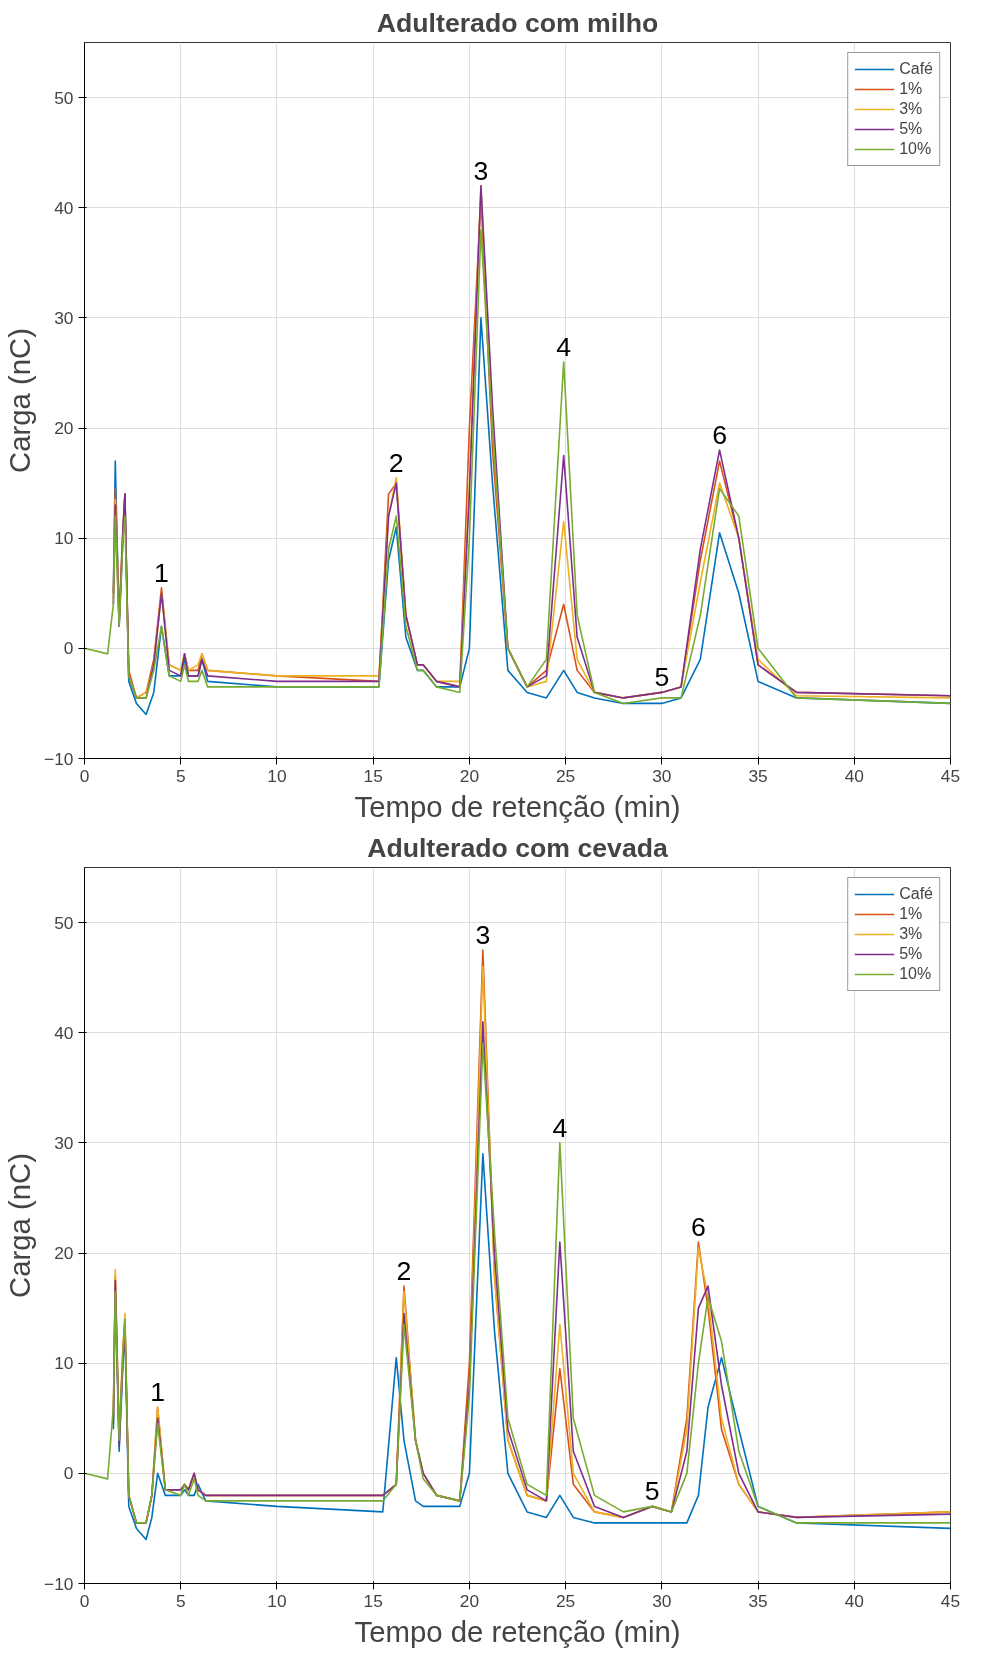 The width and height of the screenshot is (1002, 1677). Describe the element at coordinates (517, 22) in the screenshot. I see `chart-title: Adulterado com milho` at that location.